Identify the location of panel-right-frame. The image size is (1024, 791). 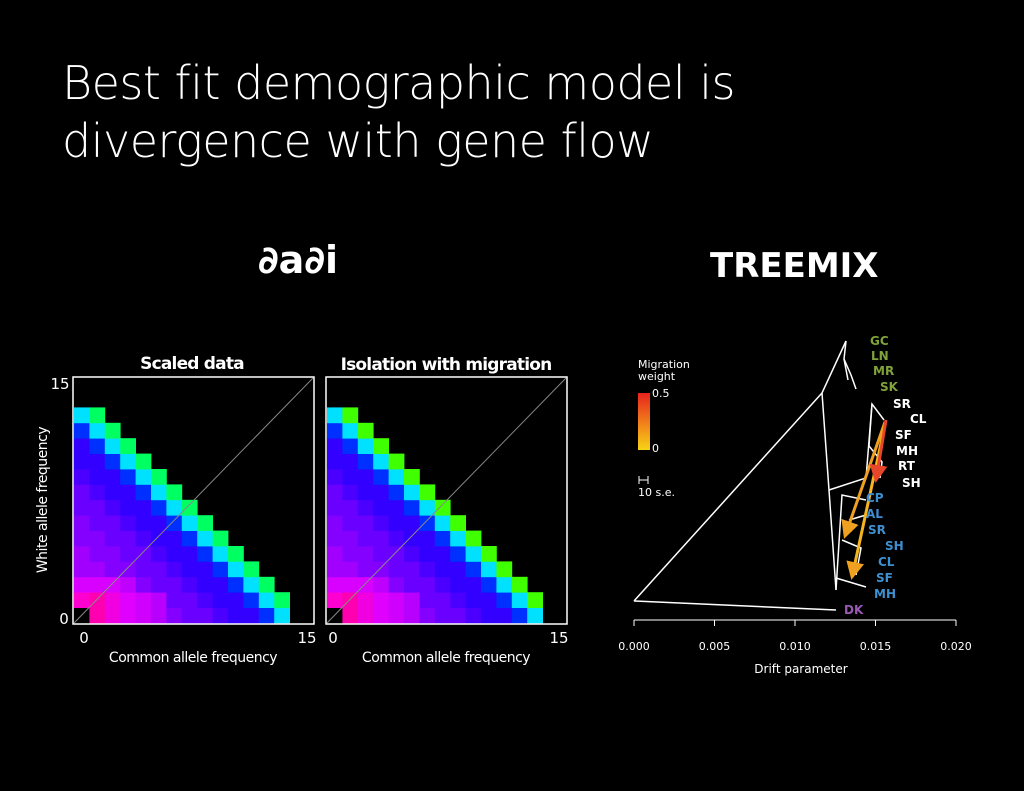
(446, 500).